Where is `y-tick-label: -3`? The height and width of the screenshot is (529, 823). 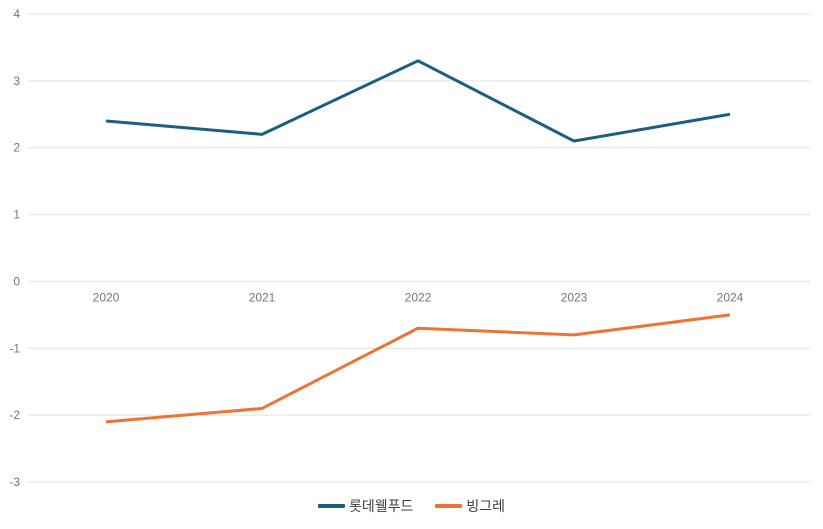
y-tick-label: -3 is located at coordinates (14, 482).